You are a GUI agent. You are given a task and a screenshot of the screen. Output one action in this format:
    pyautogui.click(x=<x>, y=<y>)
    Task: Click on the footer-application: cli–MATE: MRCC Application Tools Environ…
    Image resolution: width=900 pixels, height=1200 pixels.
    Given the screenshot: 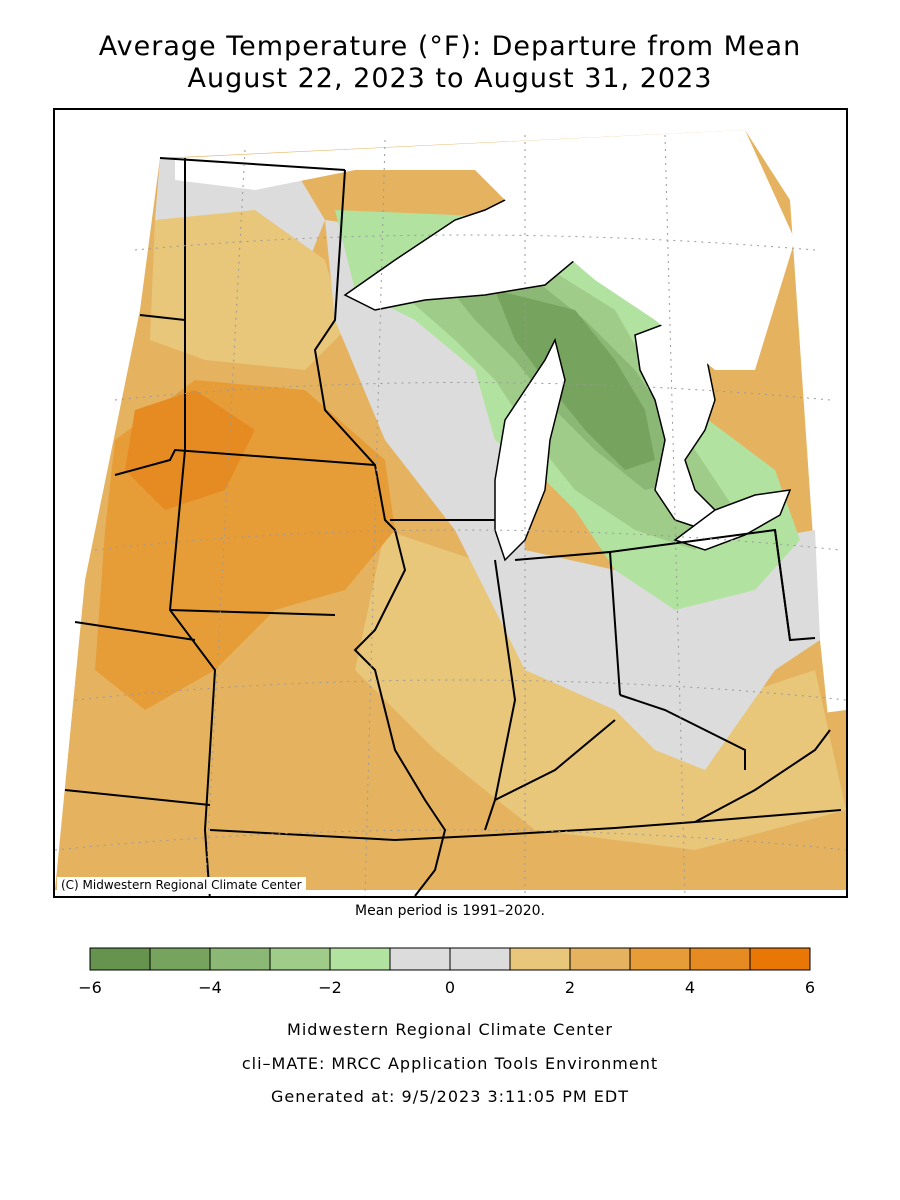 What is the action you would take?
    pyautogui.click(x=450, y=1063)
    